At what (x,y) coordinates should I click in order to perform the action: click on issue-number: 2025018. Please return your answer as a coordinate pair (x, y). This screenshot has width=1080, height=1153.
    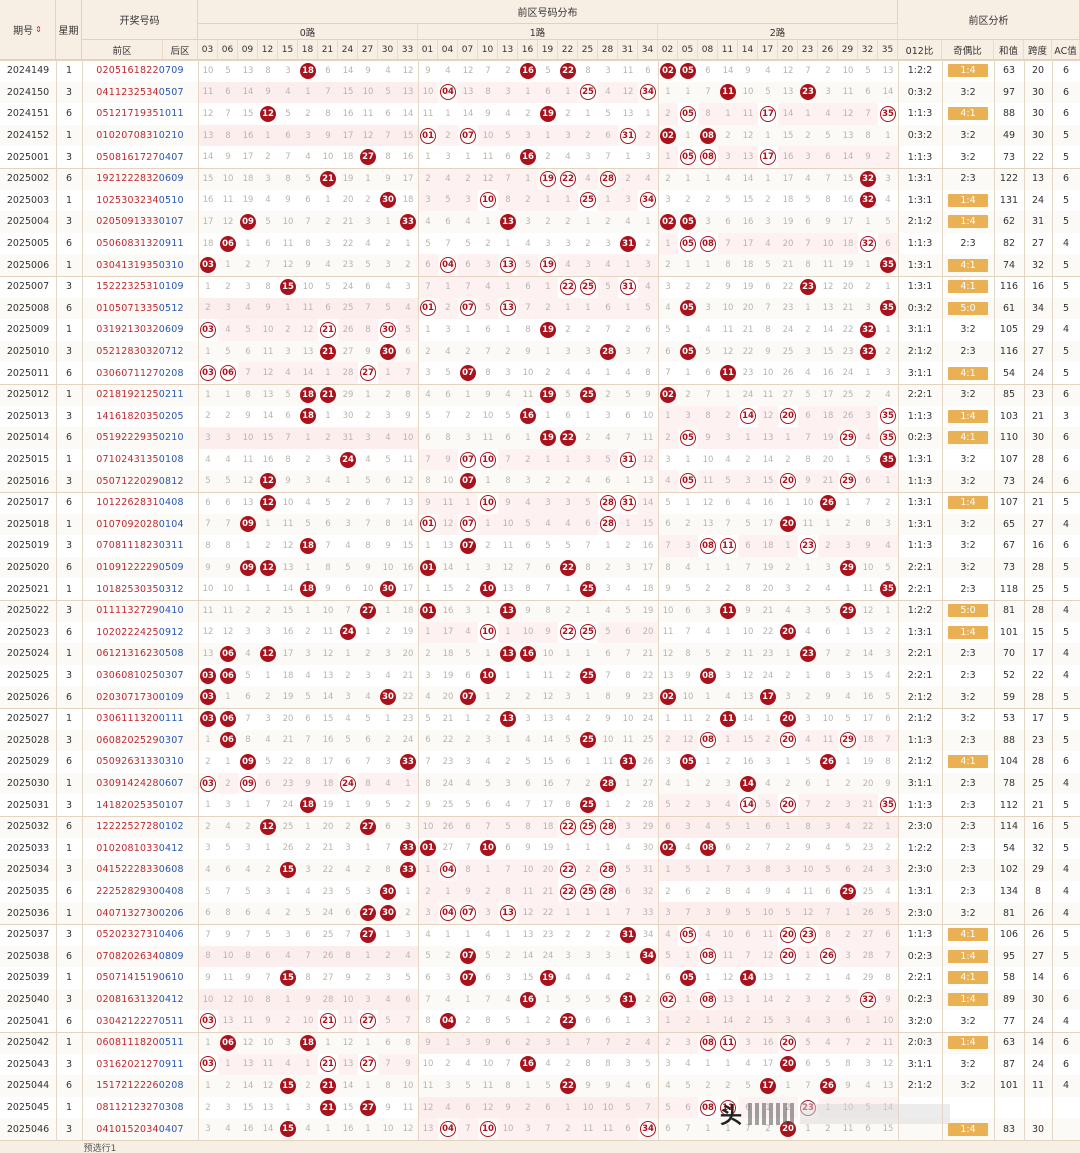
    Looking at the image, I should click on (28, 524).